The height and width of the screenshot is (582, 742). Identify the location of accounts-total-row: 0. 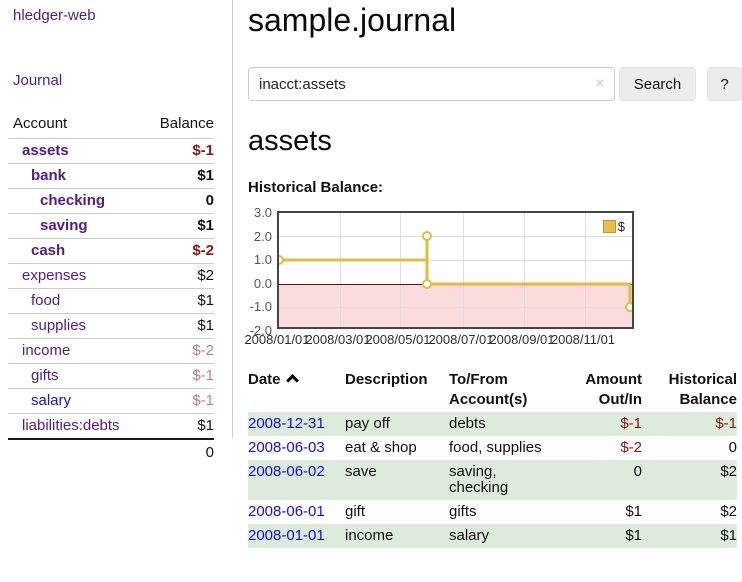
(111, 451).